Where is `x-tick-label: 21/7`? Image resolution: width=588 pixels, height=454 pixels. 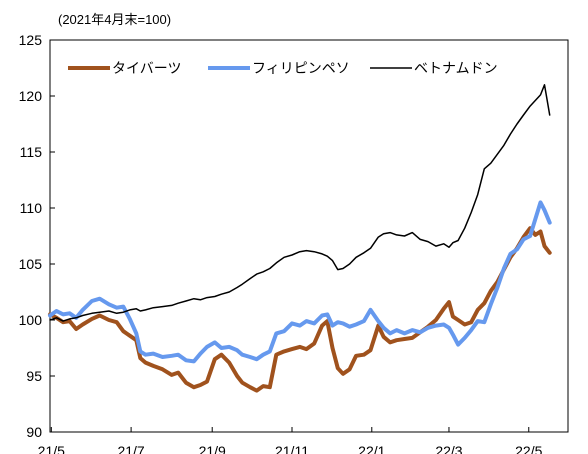
x-tick-label: 21/7 is located at coordinates (130, 448).